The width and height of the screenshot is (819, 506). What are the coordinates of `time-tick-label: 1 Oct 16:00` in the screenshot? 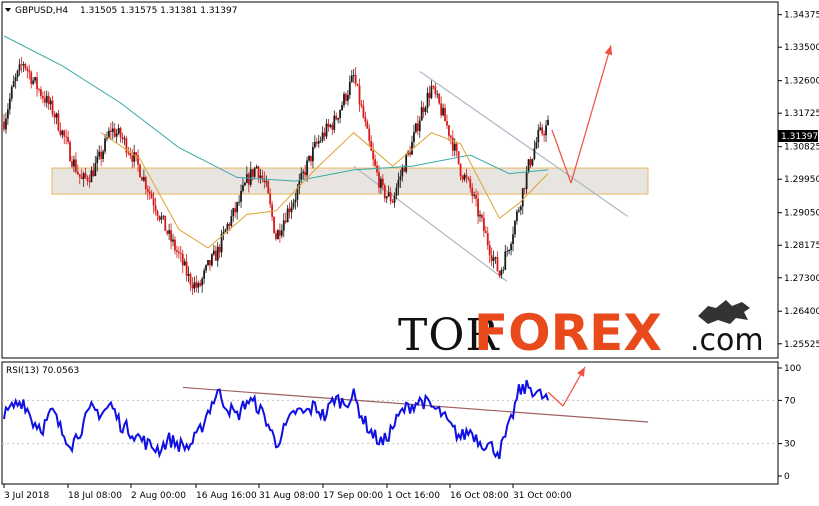 It's located at (413, 496).